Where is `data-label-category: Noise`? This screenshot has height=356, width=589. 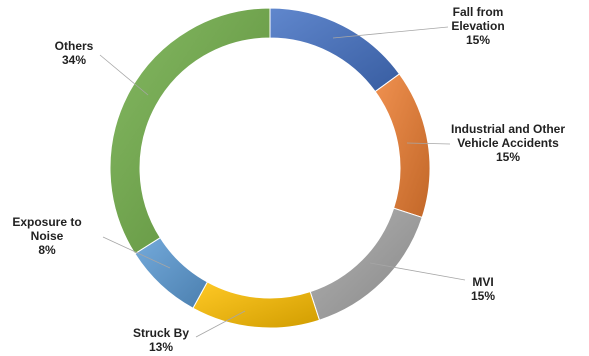
data-label-category: Noise is located at coordinates (47, 236).